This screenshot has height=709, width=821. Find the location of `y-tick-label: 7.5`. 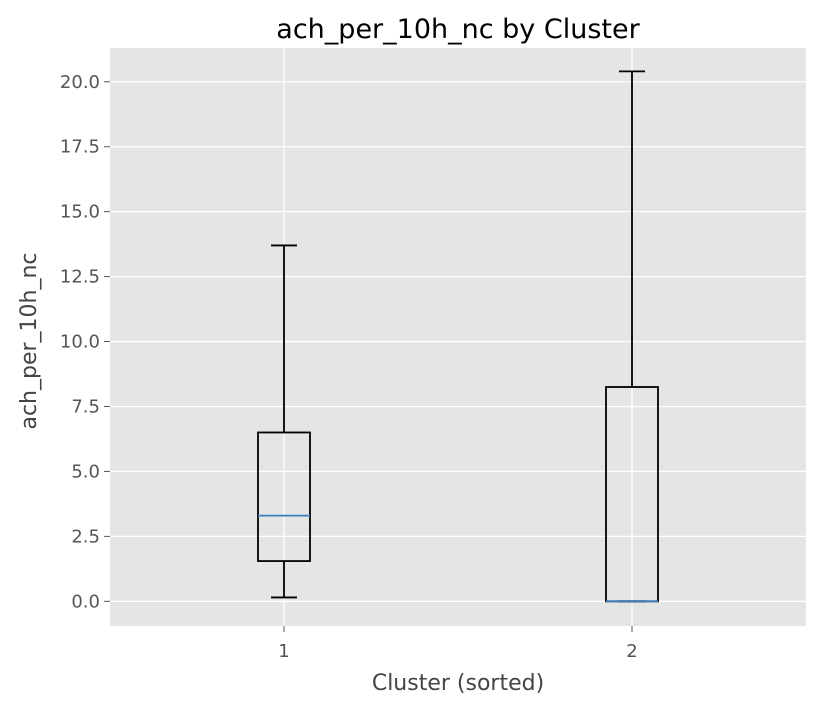

y-tick-label: 7.5 is located at coordinates (85, 406).